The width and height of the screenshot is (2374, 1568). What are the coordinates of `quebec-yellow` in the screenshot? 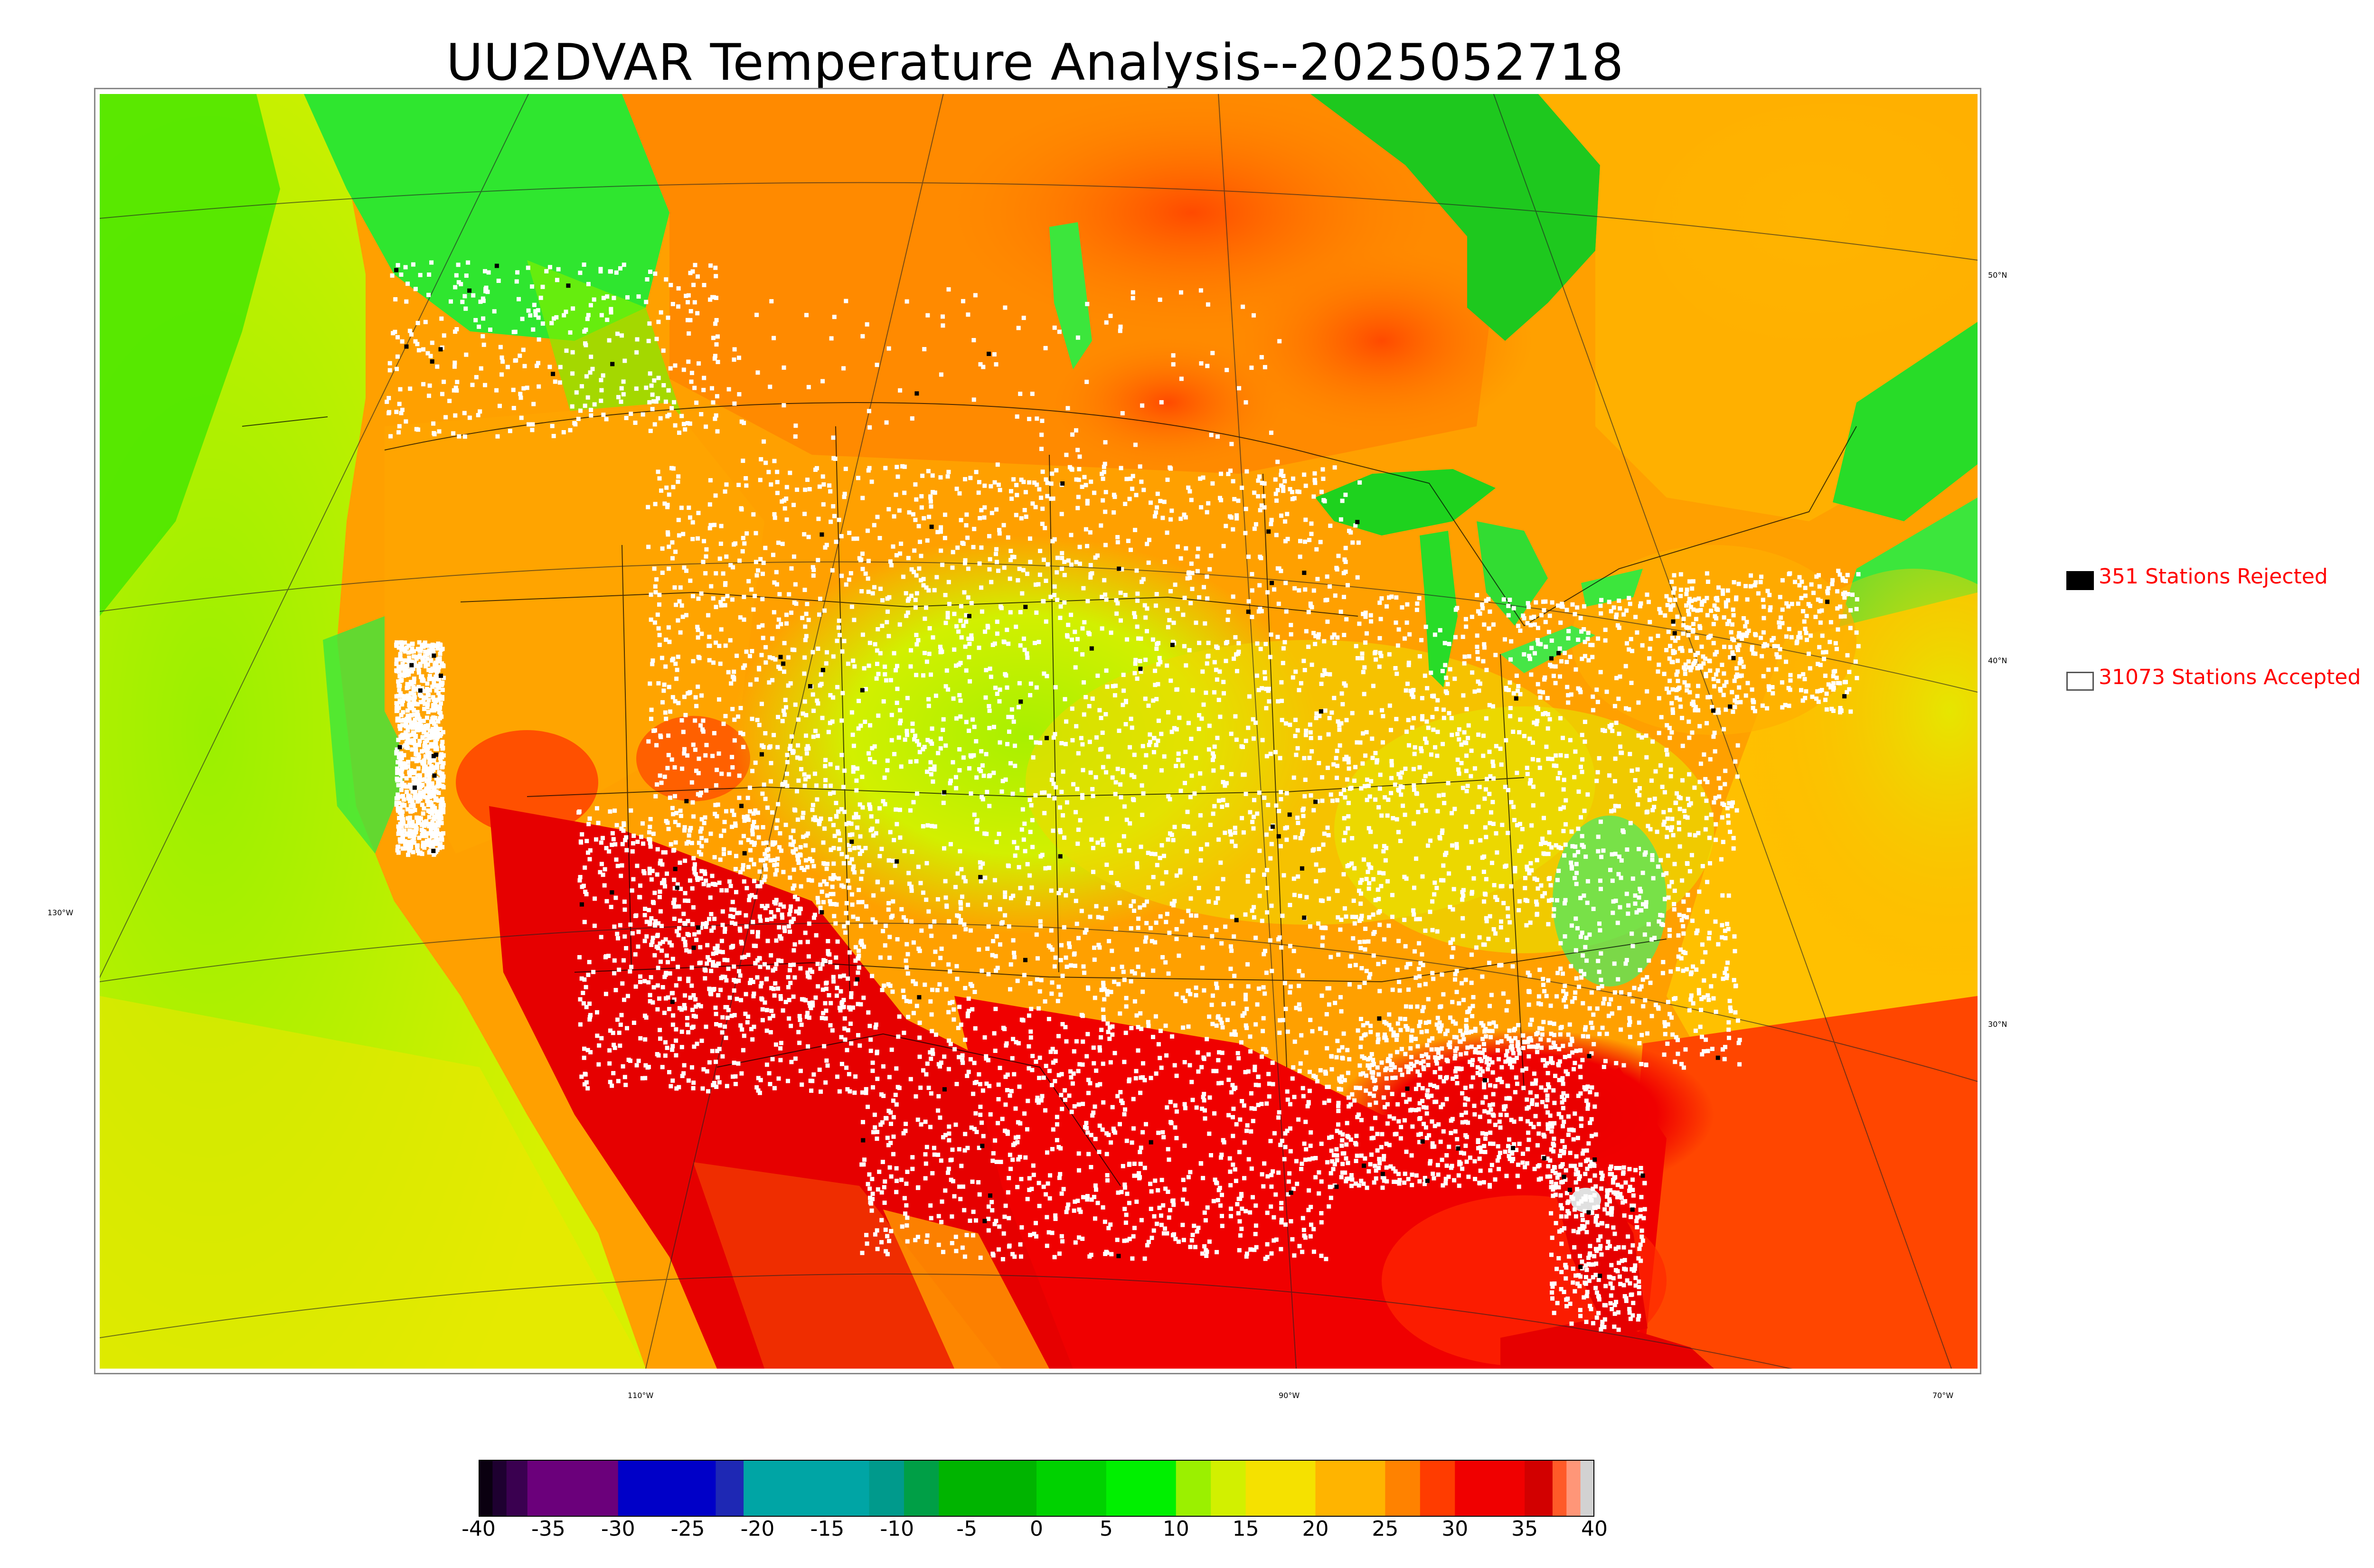 It's located at (1815, 227).